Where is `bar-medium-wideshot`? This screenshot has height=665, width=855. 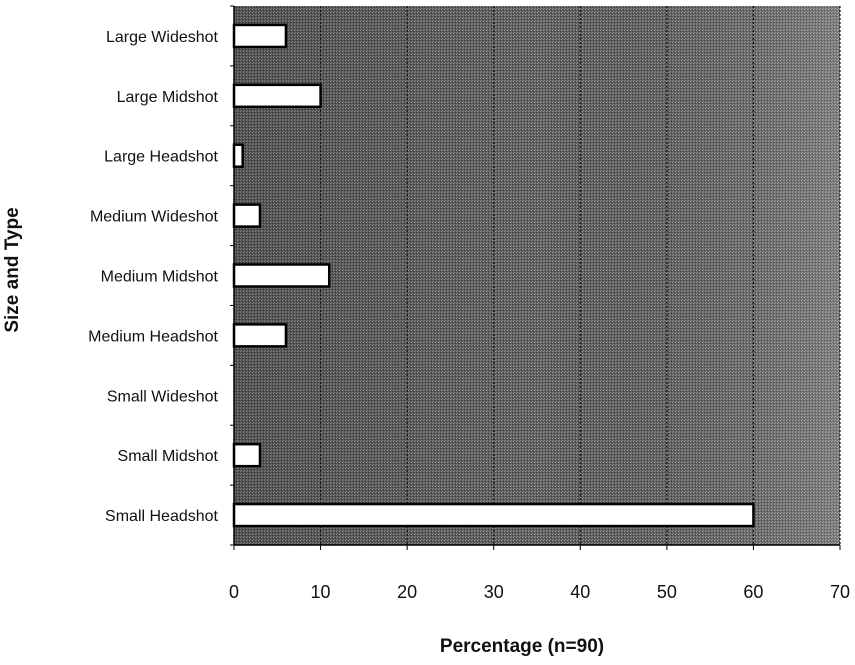
bar-medium-wideshot is located at coordinates (247, 215).